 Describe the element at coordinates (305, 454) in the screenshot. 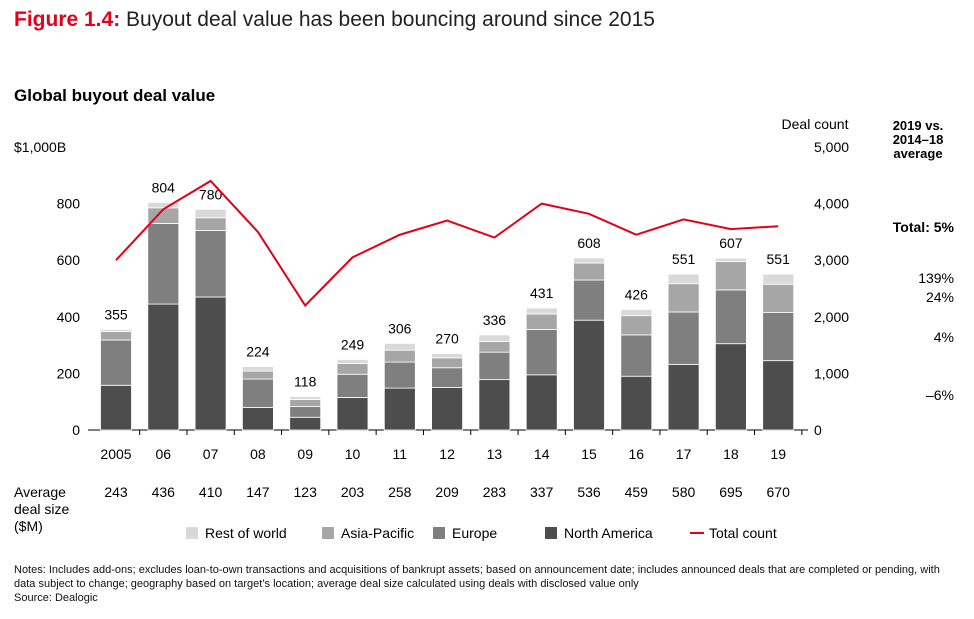

I see `x-axis-tick: 09` at that location.